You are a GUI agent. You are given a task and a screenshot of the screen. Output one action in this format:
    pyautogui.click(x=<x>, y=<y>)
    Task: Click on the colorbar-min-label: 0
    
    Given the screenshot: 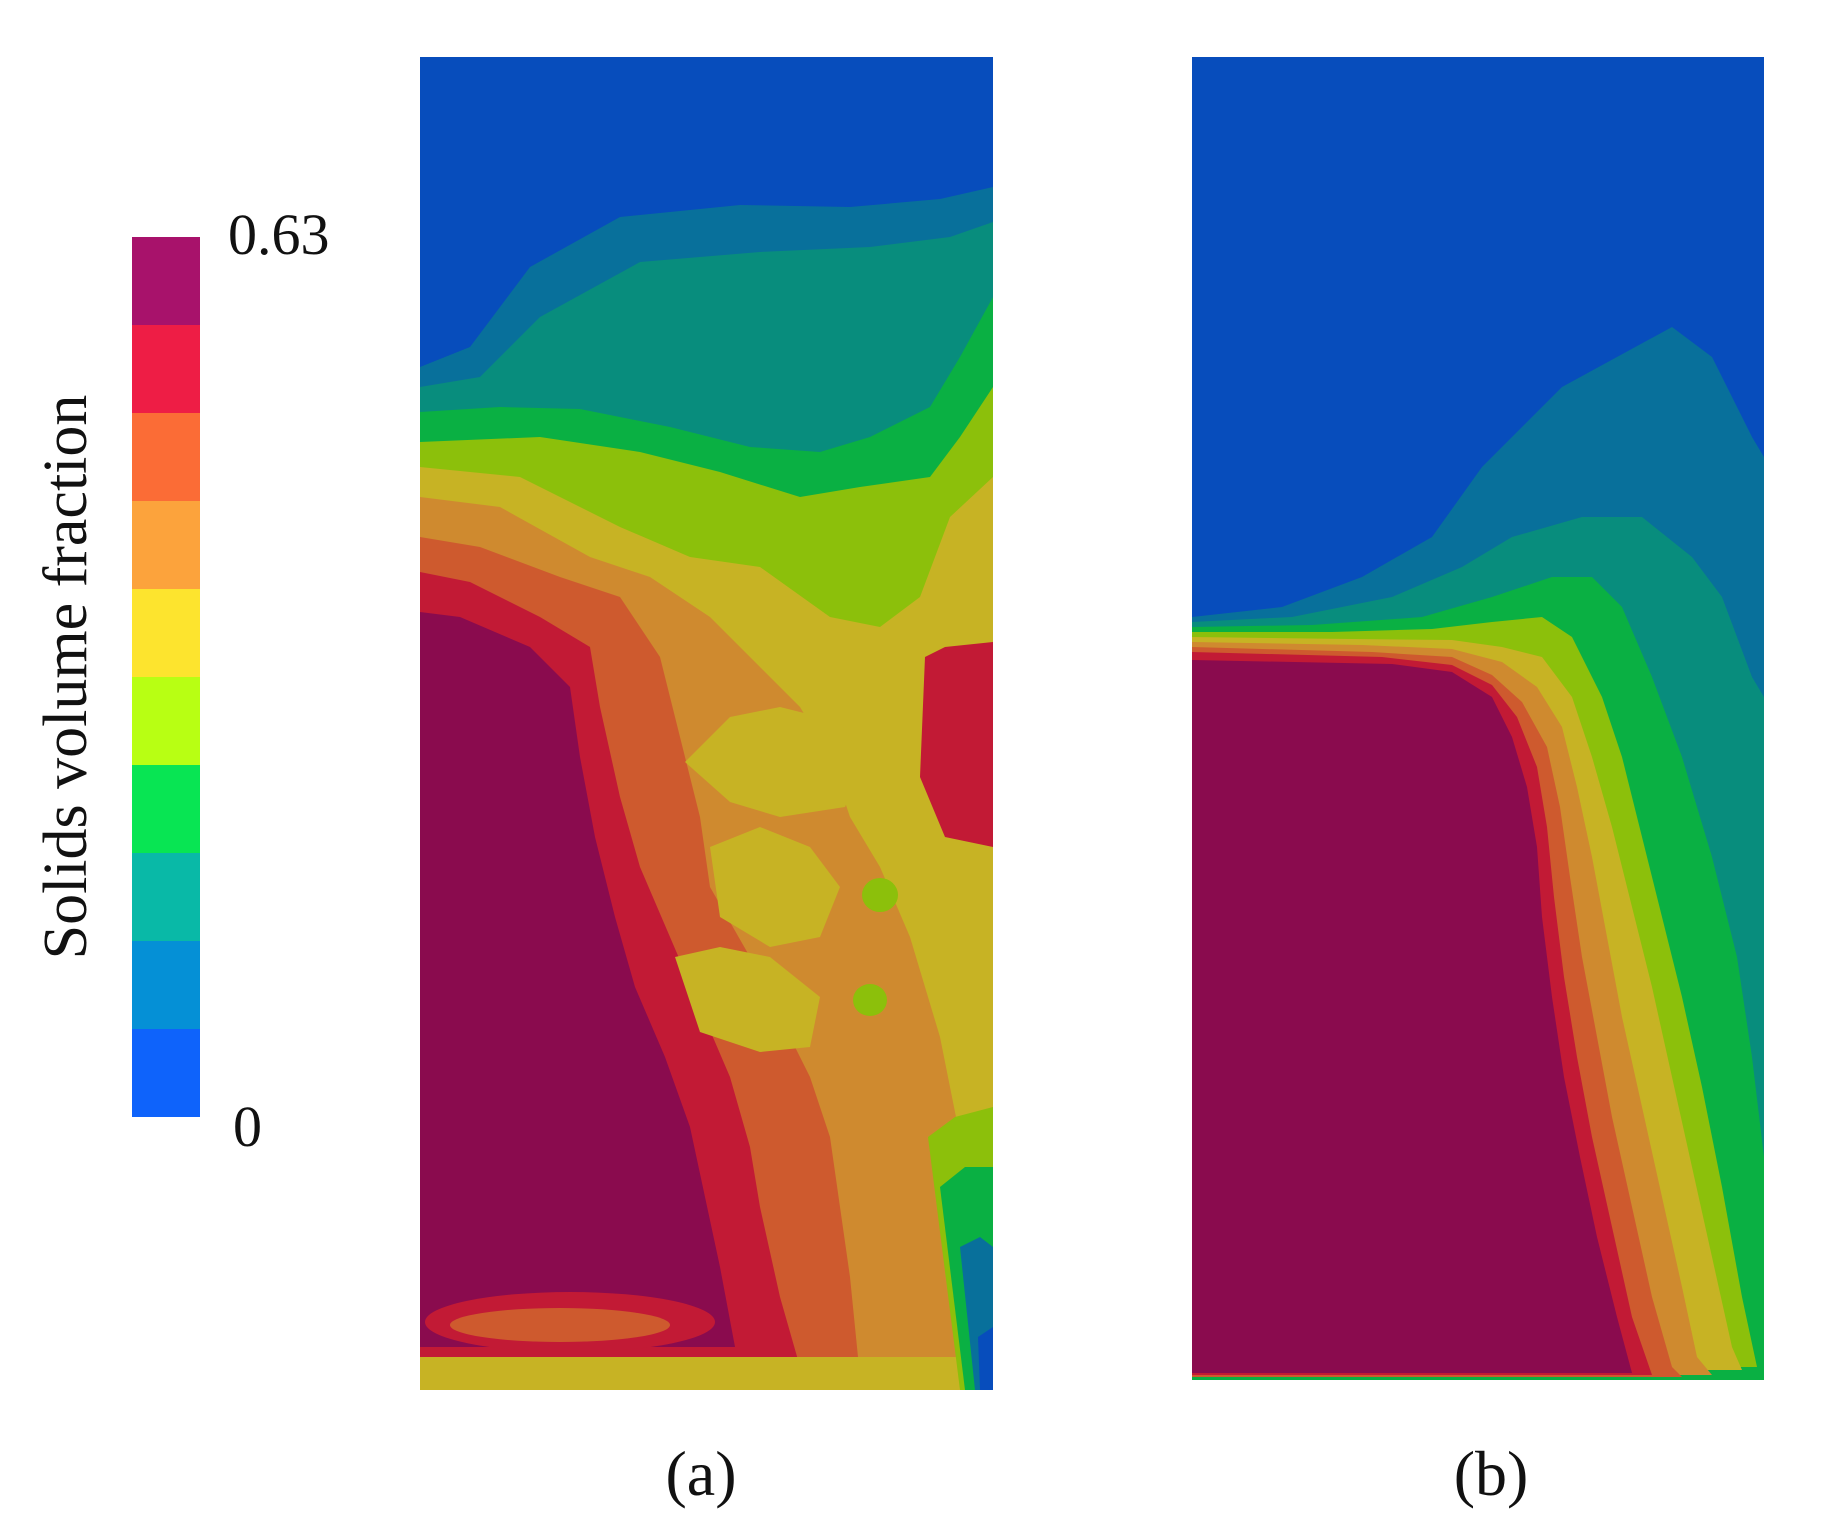 What is the action you would take?
    pyautogui.click(x=247, y=1126)
    